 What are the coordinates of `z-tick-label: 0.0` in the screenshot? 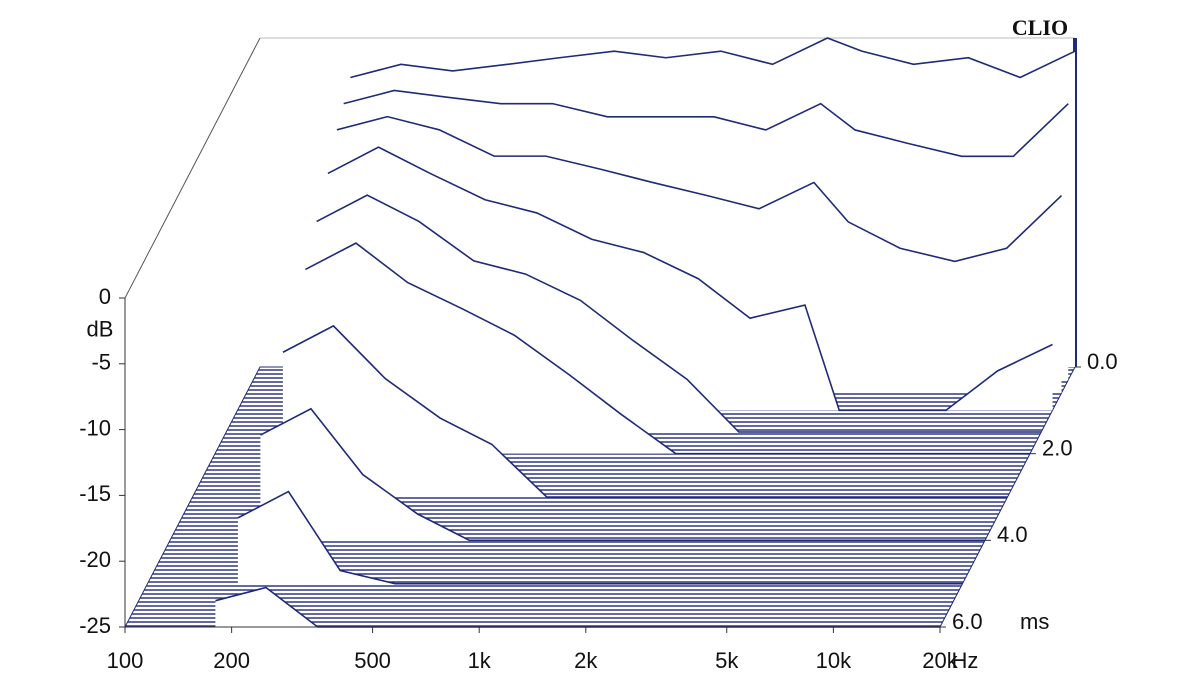 It's located at (1102, 361).